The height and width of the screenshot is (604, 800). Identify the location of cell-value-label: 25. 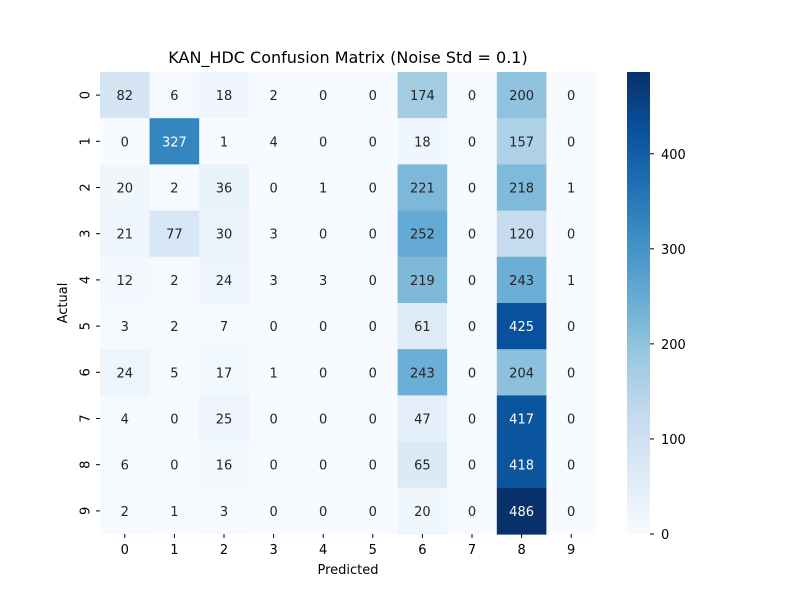
(224, 420).